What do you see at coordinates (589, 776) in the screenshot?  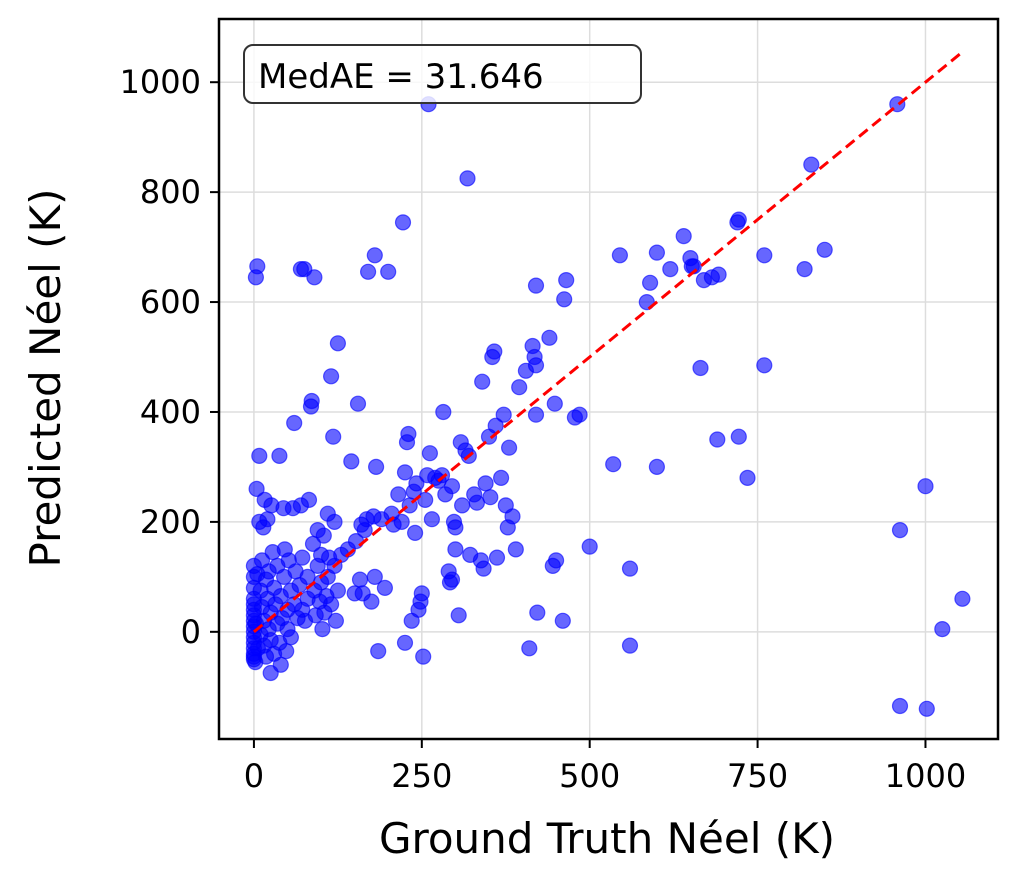 I see `x-tick-label: 500` at bounding box center [589, 776].